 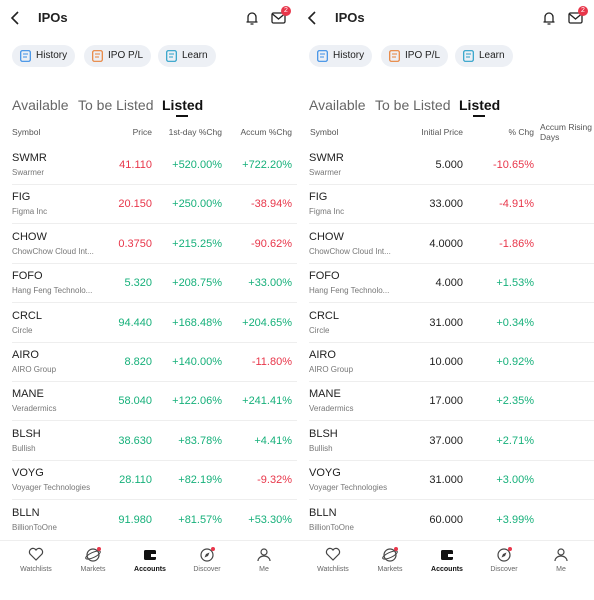 What do you see at coordinates (446, 401) in the screenshot?
I see `row-value: 17.000` at bounding box center [446, 401].